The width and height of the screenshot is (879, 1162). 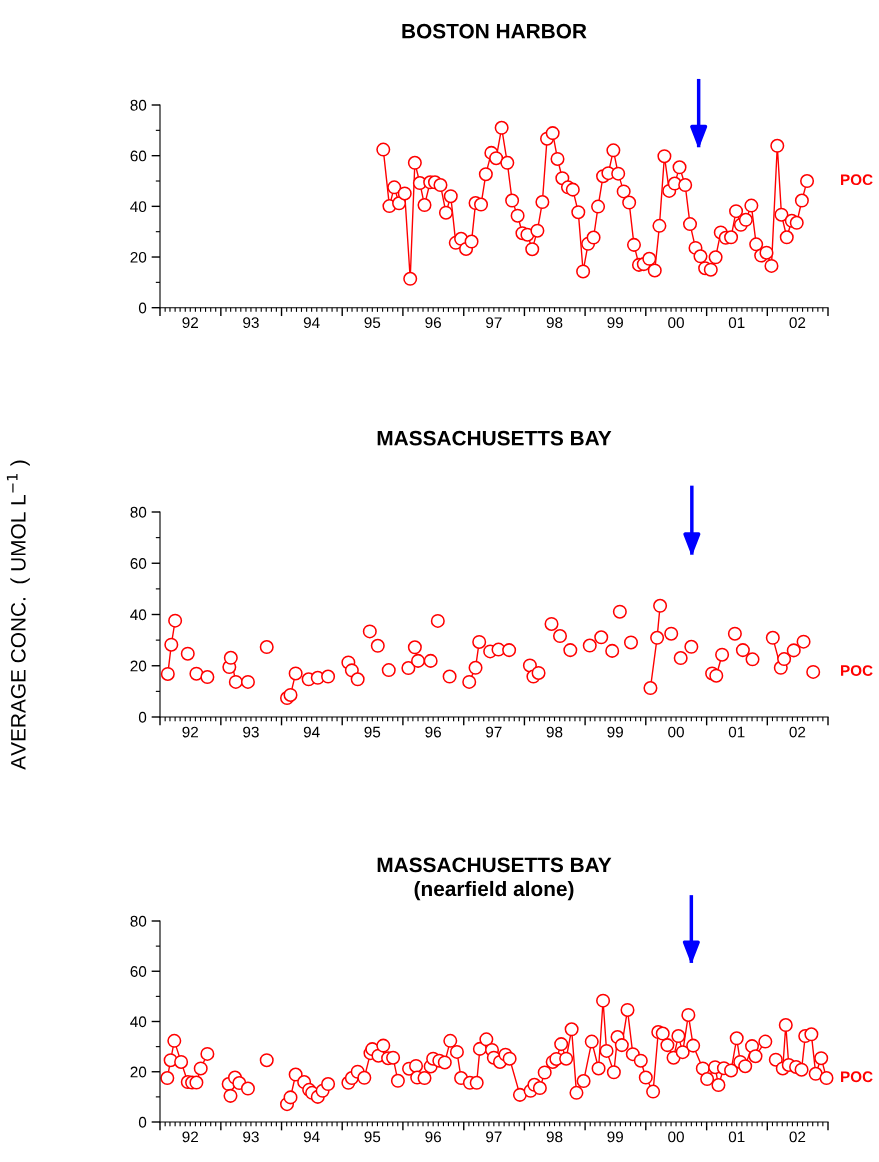 I want to click on chart-title: MASSACHUSETTS BAY, so click(x=494, y=438).